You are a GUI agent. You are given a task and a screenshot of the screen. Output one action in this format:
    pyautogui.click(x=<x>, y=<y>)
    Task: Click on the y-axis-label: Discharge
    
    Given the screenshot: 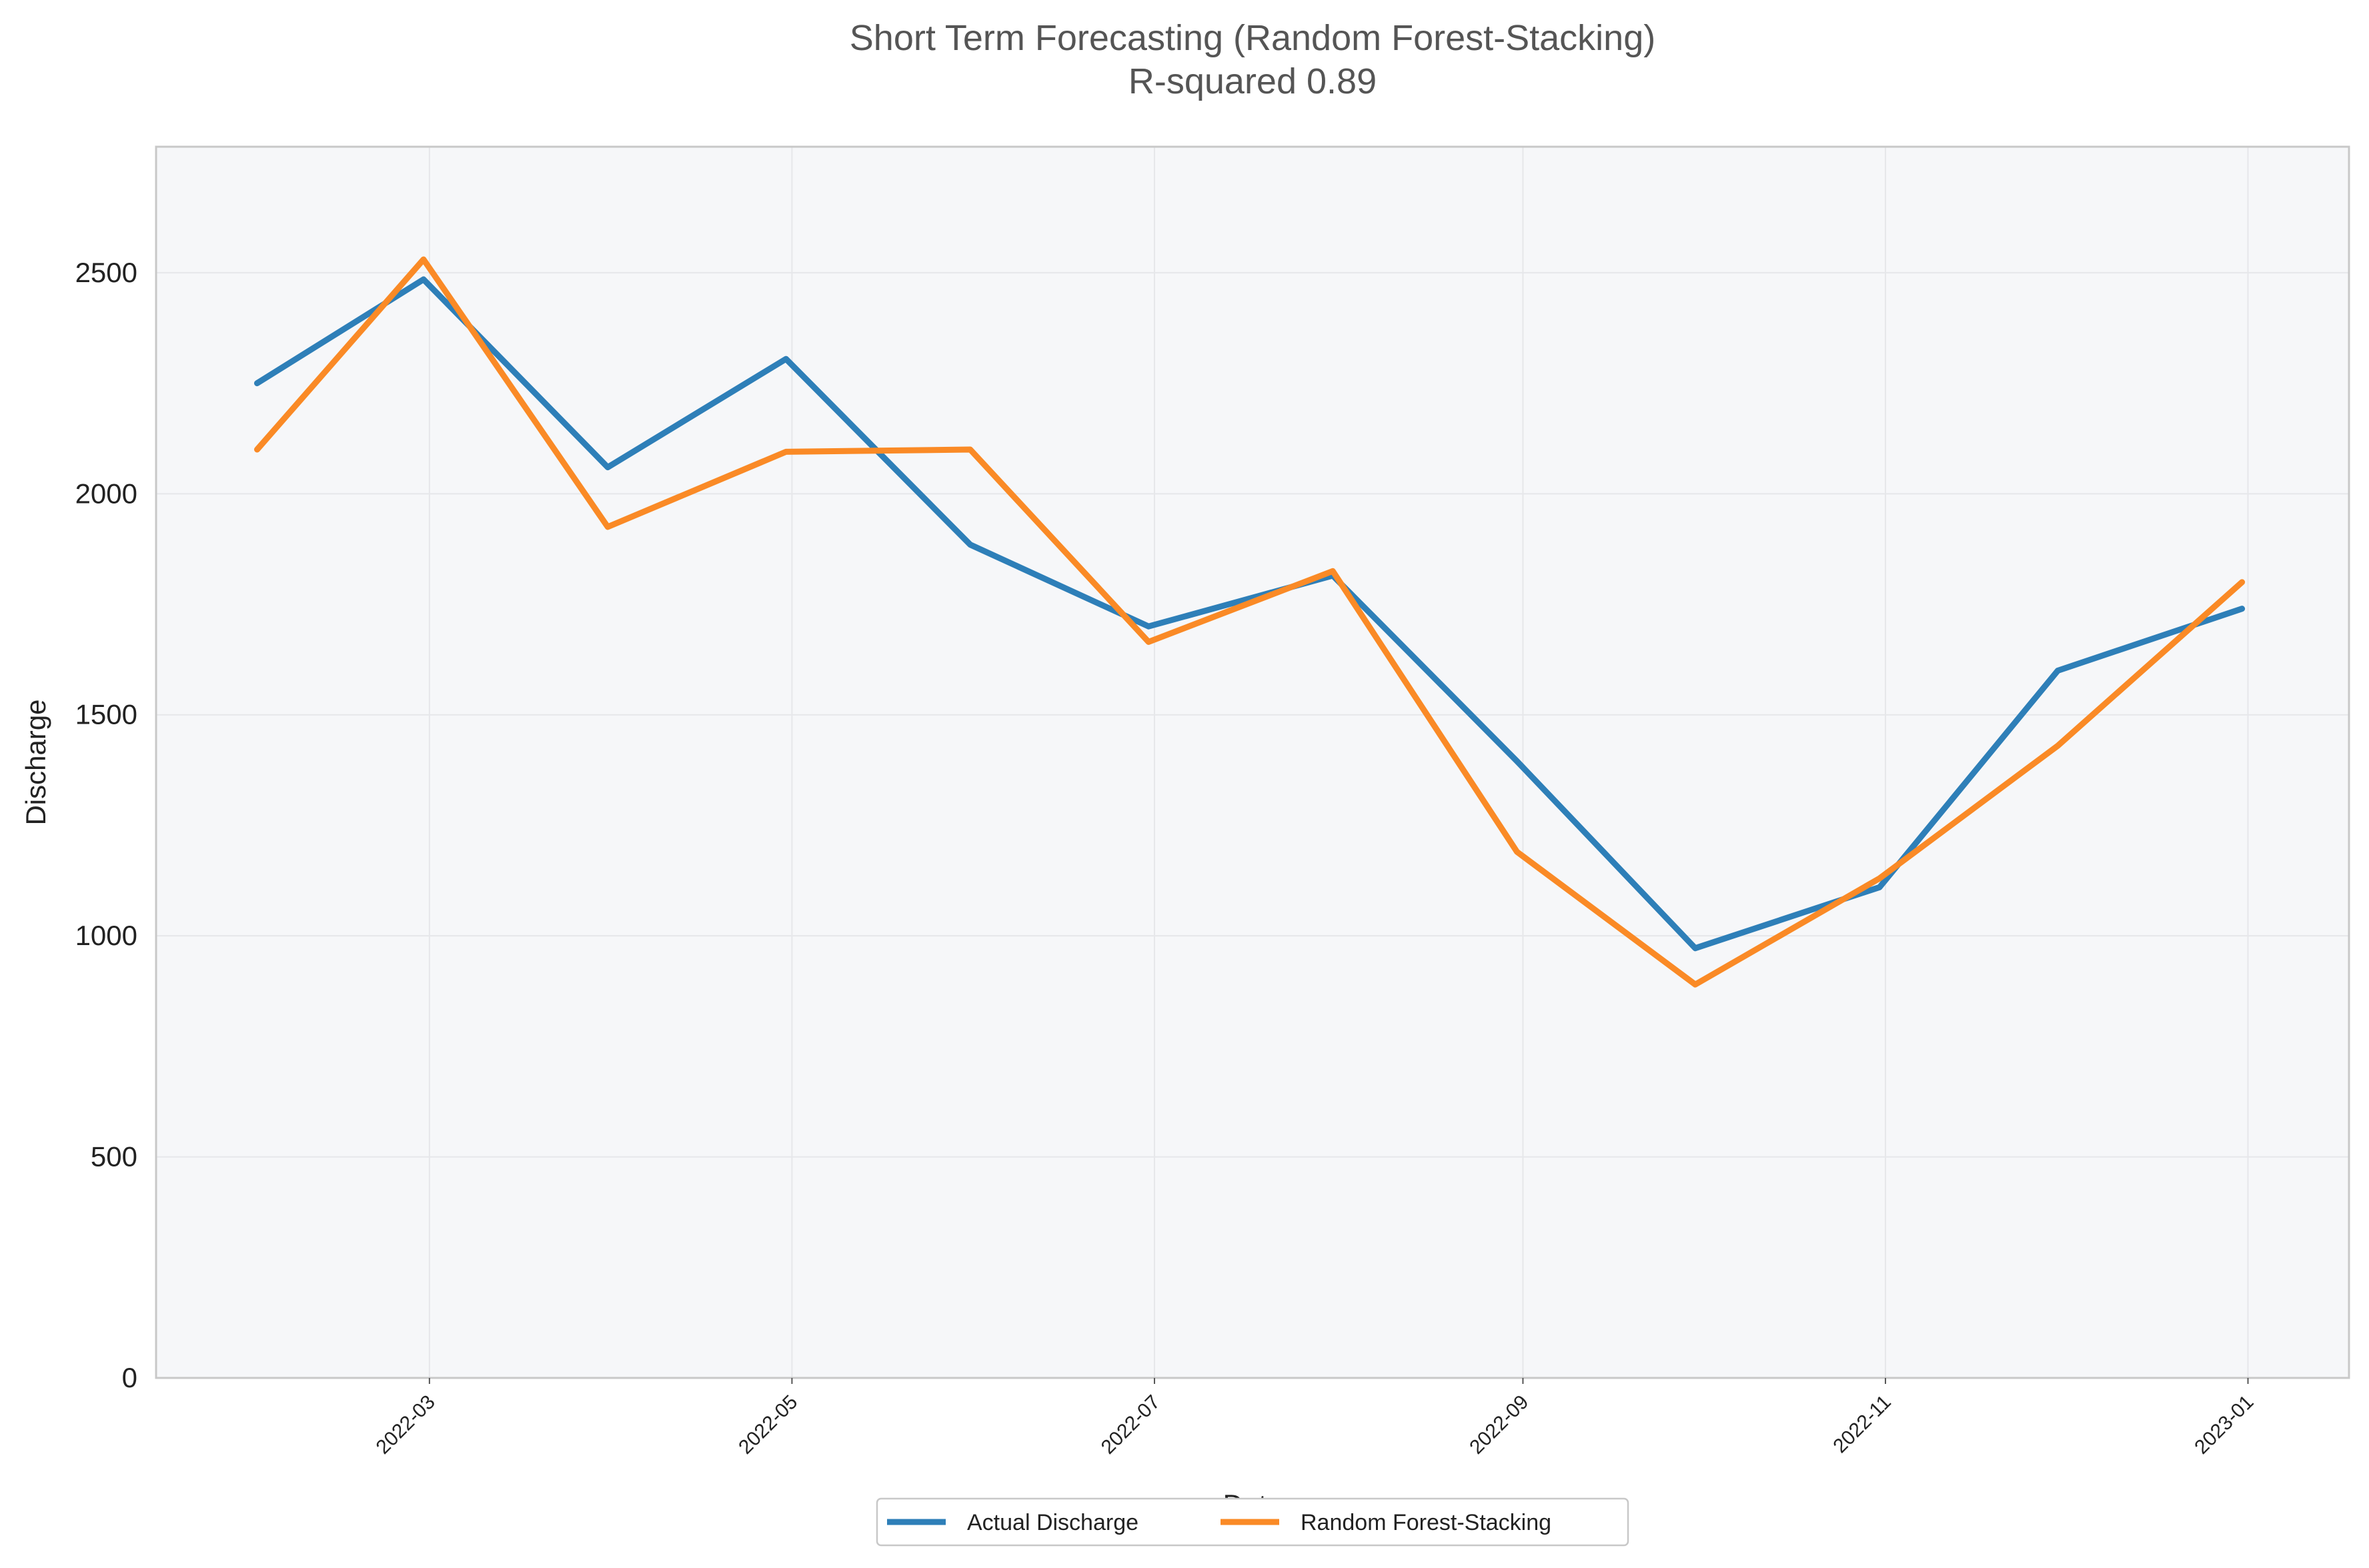 What is the action you would take?
    pyautogui.click(x=35, y=762)
    